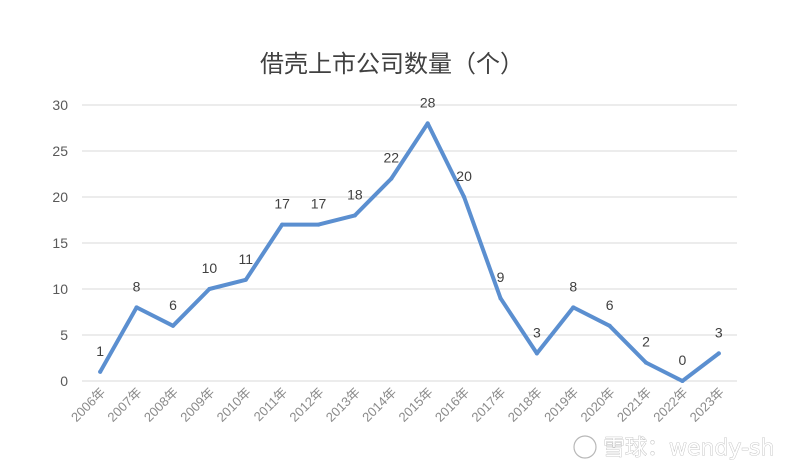  I want to click on x-tick-label: 2015年, so click(416, 405).